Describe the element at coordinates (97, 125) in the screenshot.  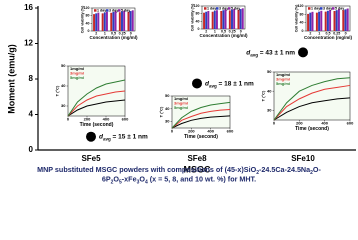
I see `x-axis-label: Time (second)` at that location.